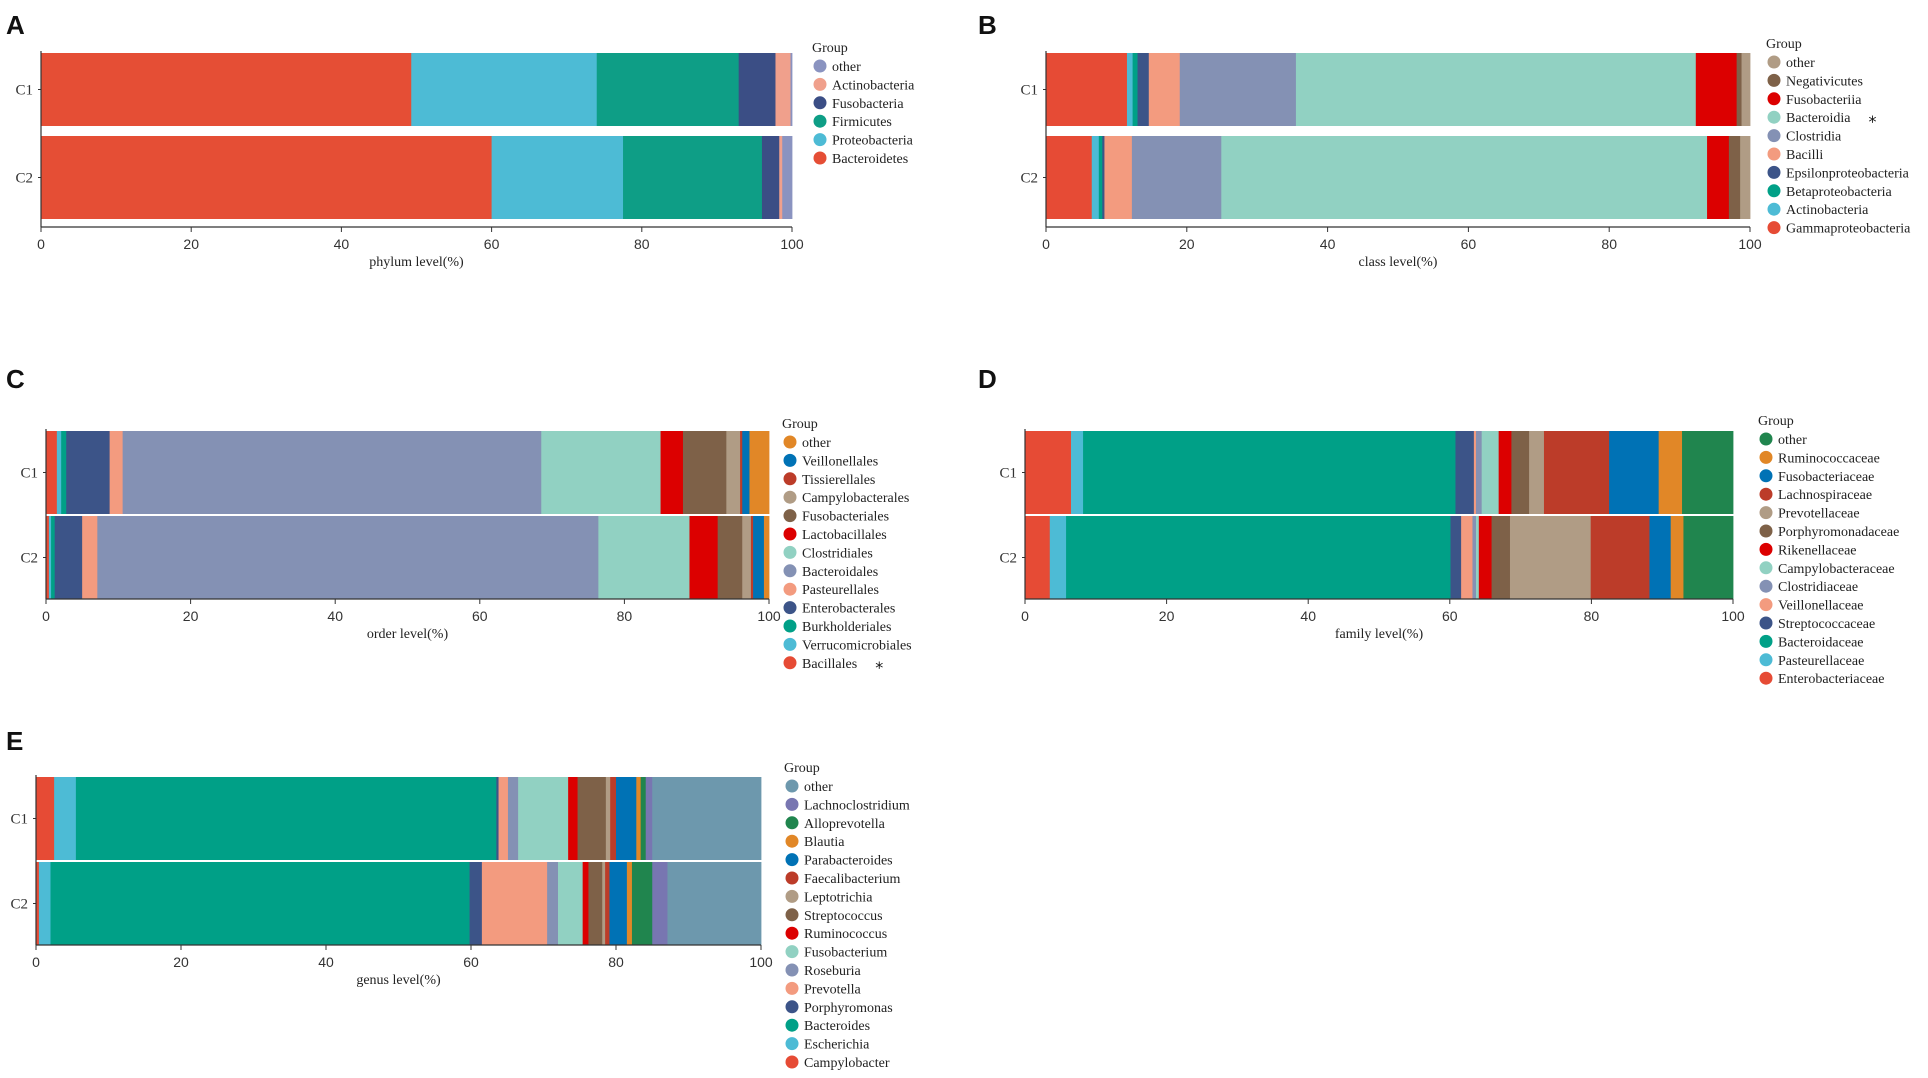 The image size is (1928, 1078). What do you see at coordinates (286, 818) in the screenshot?
I see `panel-e-bar-c1-bacteroides` at bounding box center [286, 818].